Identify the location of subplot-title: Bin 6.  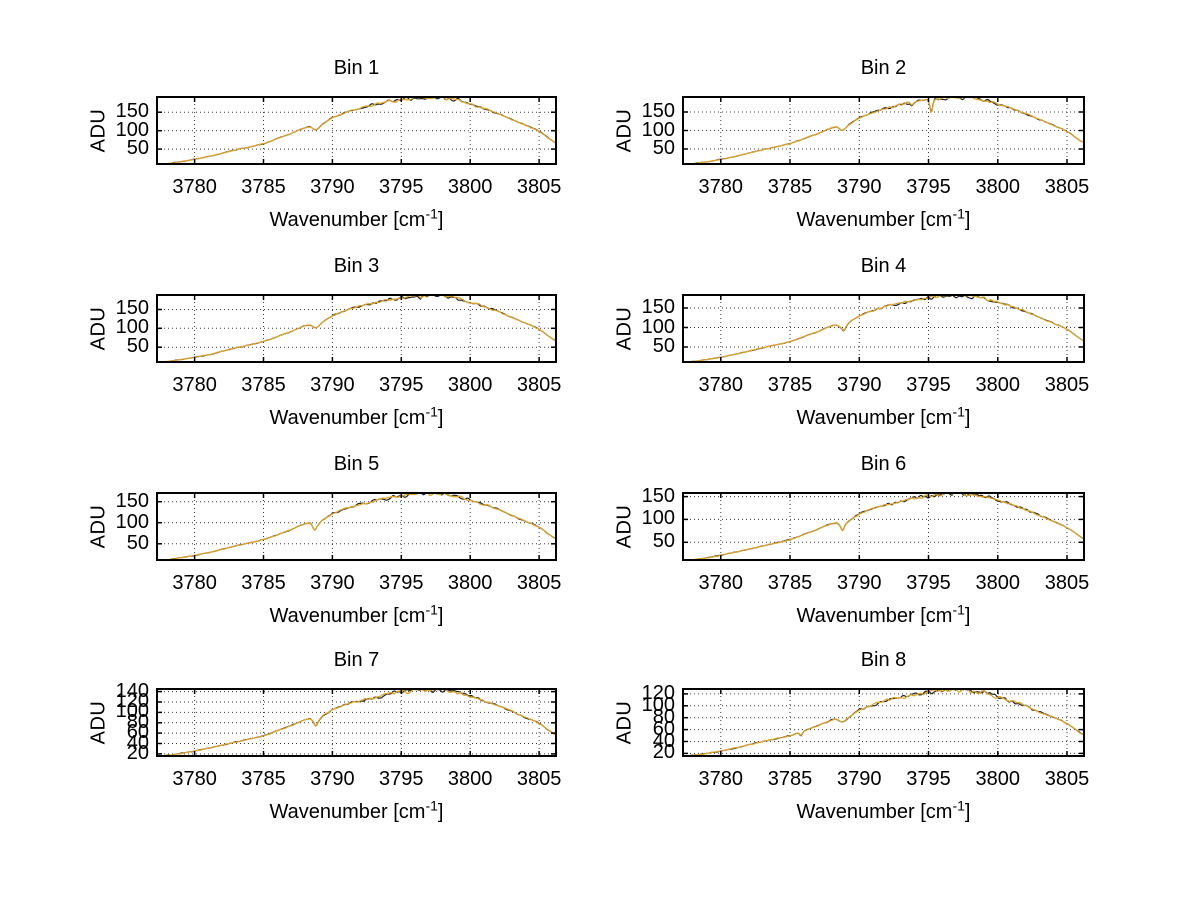
(883, 464).